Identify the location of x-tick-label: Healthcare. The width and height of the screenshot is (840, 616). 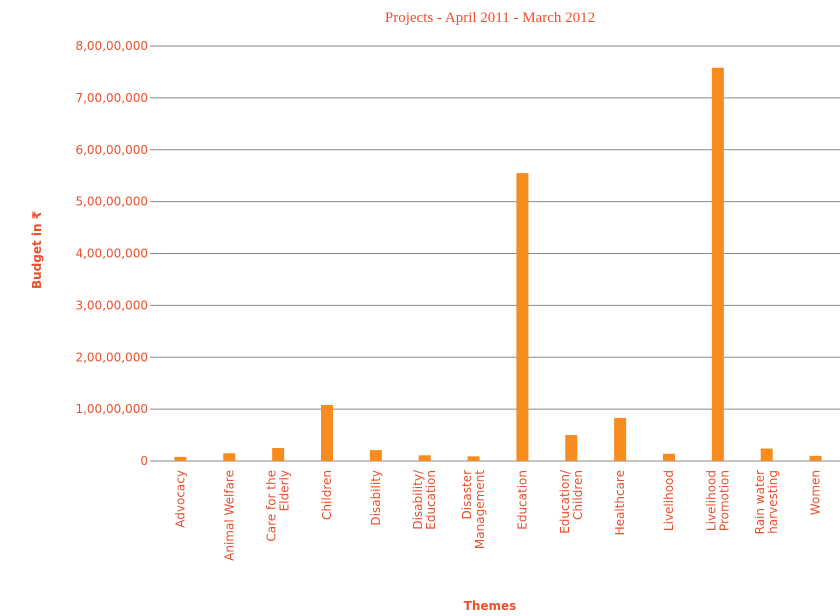
(620, 502).